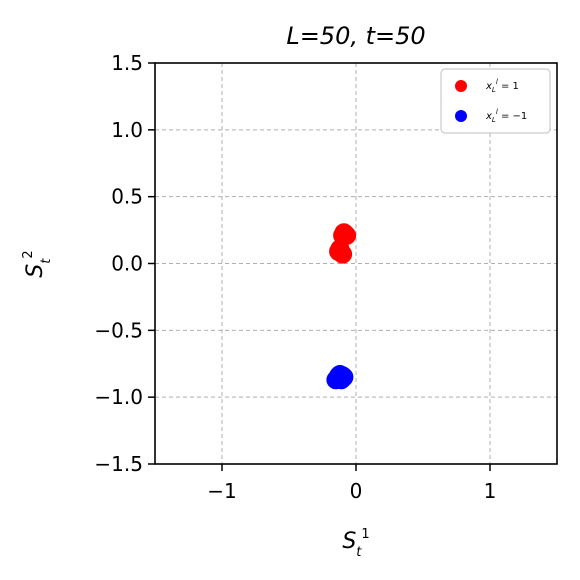  What do you see at coordinates (341, 306) in the screenshot?
I see `data-points` at bounding box center [341, 306].